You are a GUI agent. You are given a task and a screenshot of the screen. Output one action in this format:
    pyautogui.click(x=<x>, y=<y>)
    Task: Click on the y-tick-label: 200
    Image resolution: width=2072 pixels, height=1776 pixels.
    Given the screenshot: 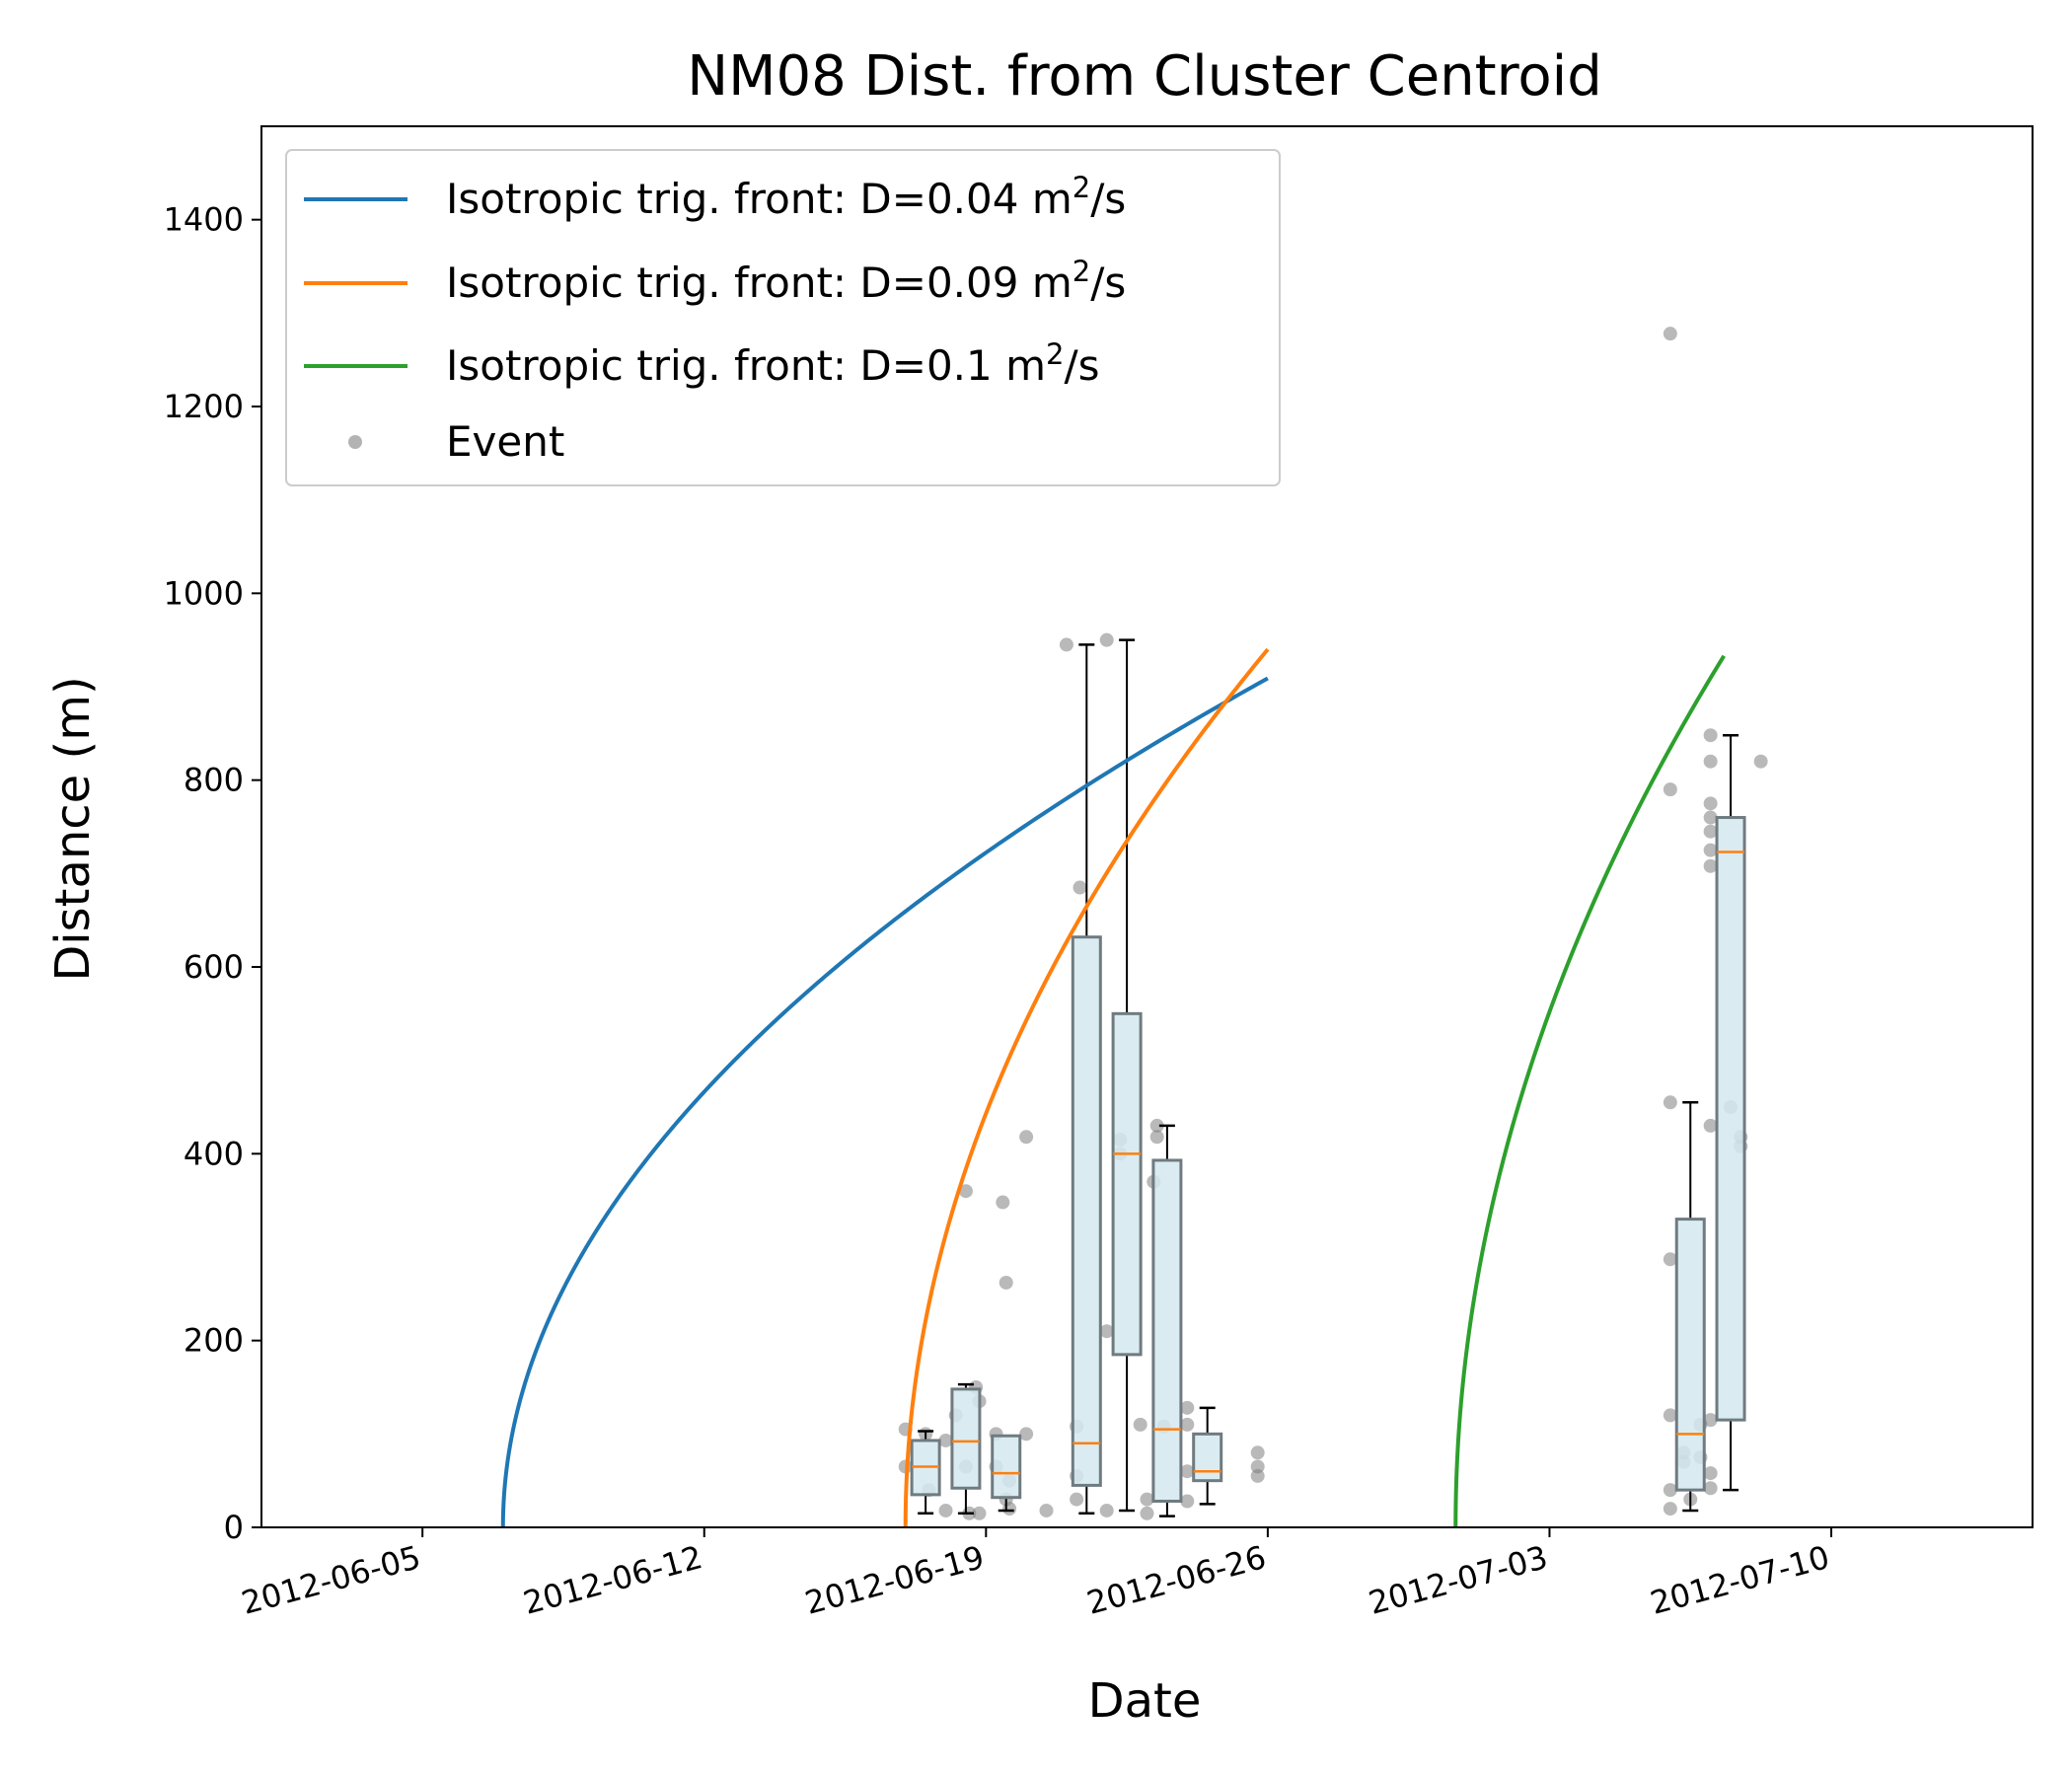 What is the action you would take?
    pyautogui.click(x=214, y=1341)
    